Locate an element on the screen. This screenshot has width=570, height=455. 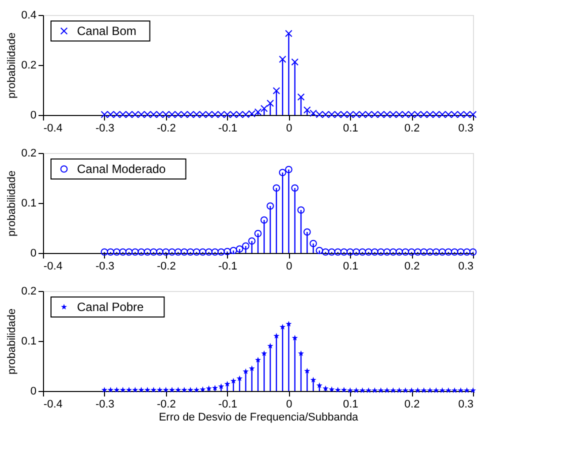
legend-label: Canal Moderado is located at coordinates (121, 169).